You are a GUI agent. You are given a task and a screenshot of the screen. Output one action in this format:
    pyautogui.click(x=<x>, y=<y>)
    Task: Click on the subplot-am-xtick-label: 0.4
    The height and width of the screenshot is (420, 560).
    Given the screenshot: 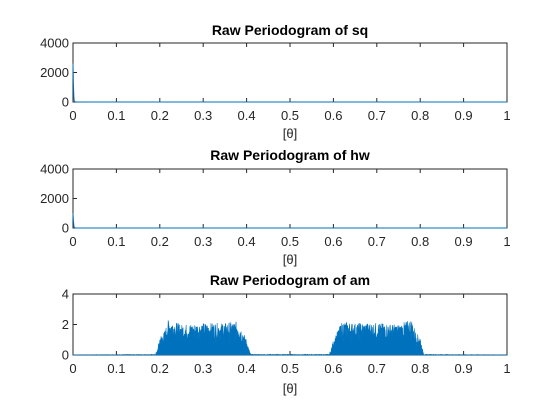 What is the action you would take?
    pyautogui.click(x=247, y=368)
    